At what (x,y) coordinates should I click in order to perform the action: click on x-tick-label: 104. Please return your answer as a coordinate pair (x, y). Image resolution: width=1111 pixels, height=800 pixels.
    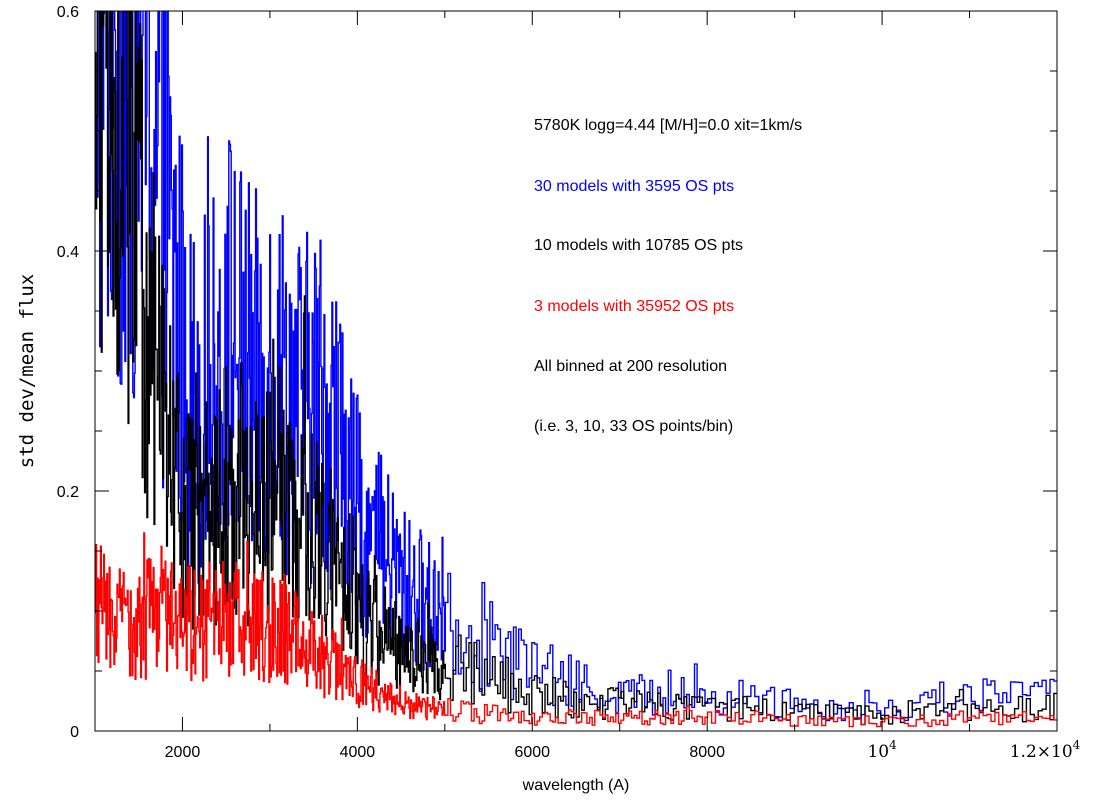
    Looking at the image, I should click on (882, 750).